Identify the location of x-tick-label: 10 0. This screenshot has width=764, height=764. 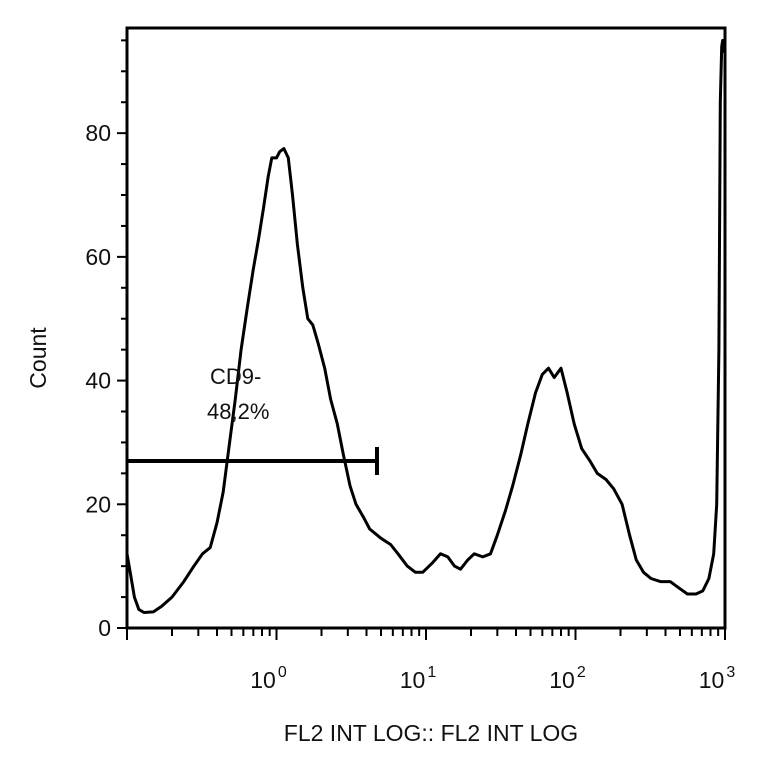
(268, 678).